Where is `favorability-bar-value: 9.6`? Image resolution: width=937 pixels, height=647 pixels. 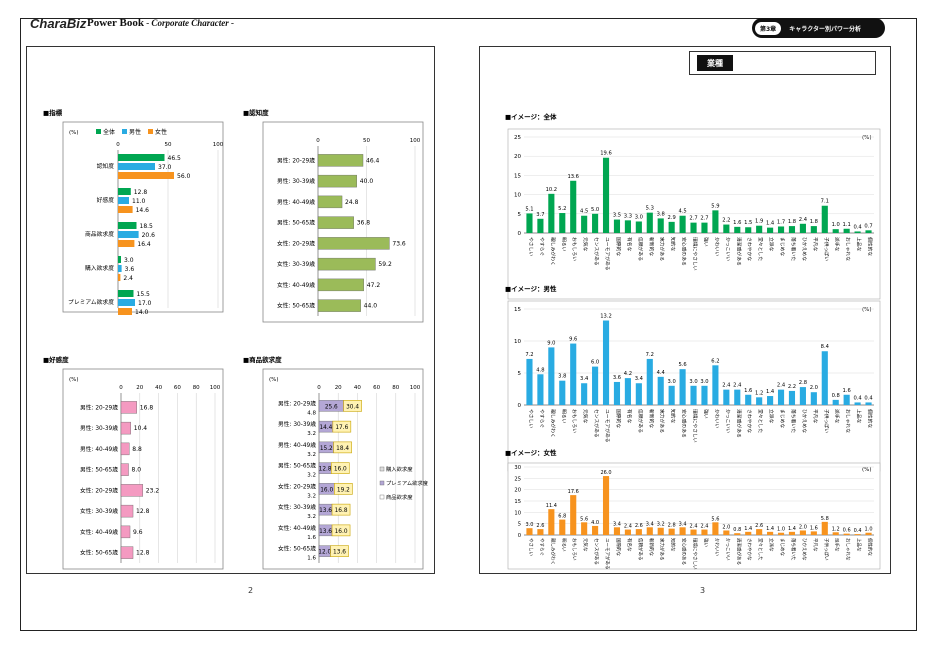
favorability-bar-value: 9.6 is located at coordinates (138, 532).